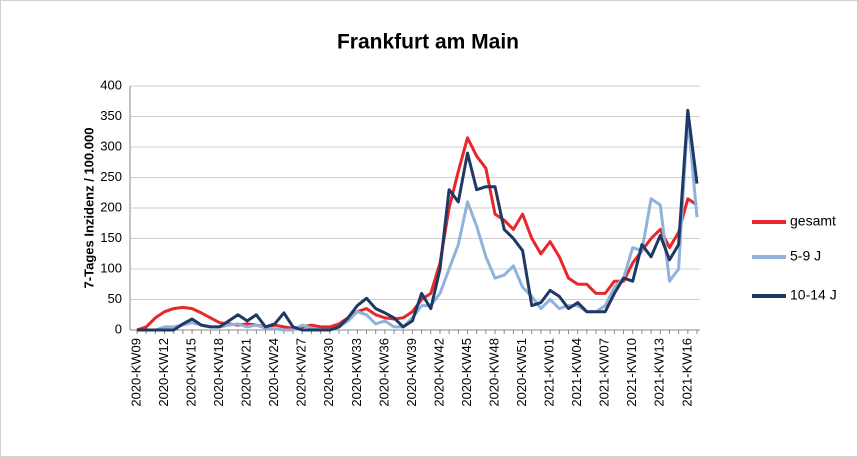 This screenshot has height=457, width=858. Describe the element at coordinates (111, 176) in the screenshot. I see `y-tick-label: 250` at that location.